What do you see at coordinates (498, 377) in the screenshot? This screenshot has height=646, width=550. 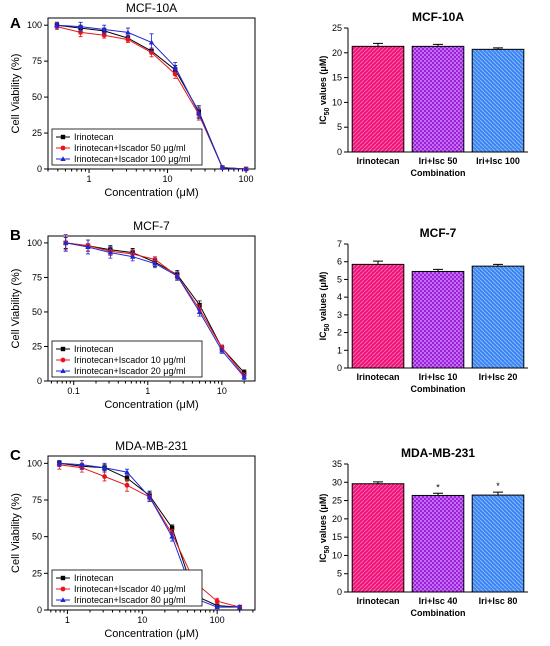 I see `category-label: Iri+Isc 20` at bounding box center [498, 377].